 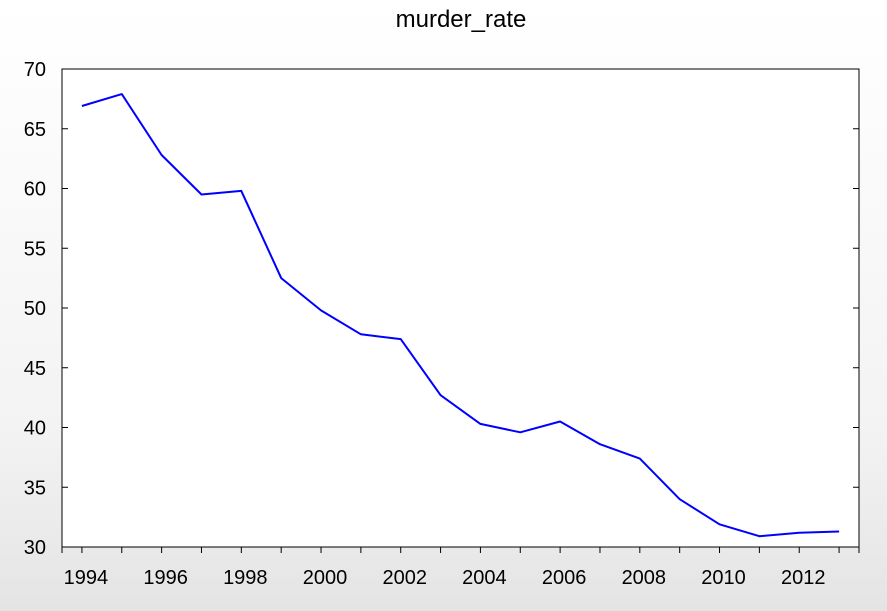 I want to click on chart-title: murder_rate, so click(x=461, y=19).